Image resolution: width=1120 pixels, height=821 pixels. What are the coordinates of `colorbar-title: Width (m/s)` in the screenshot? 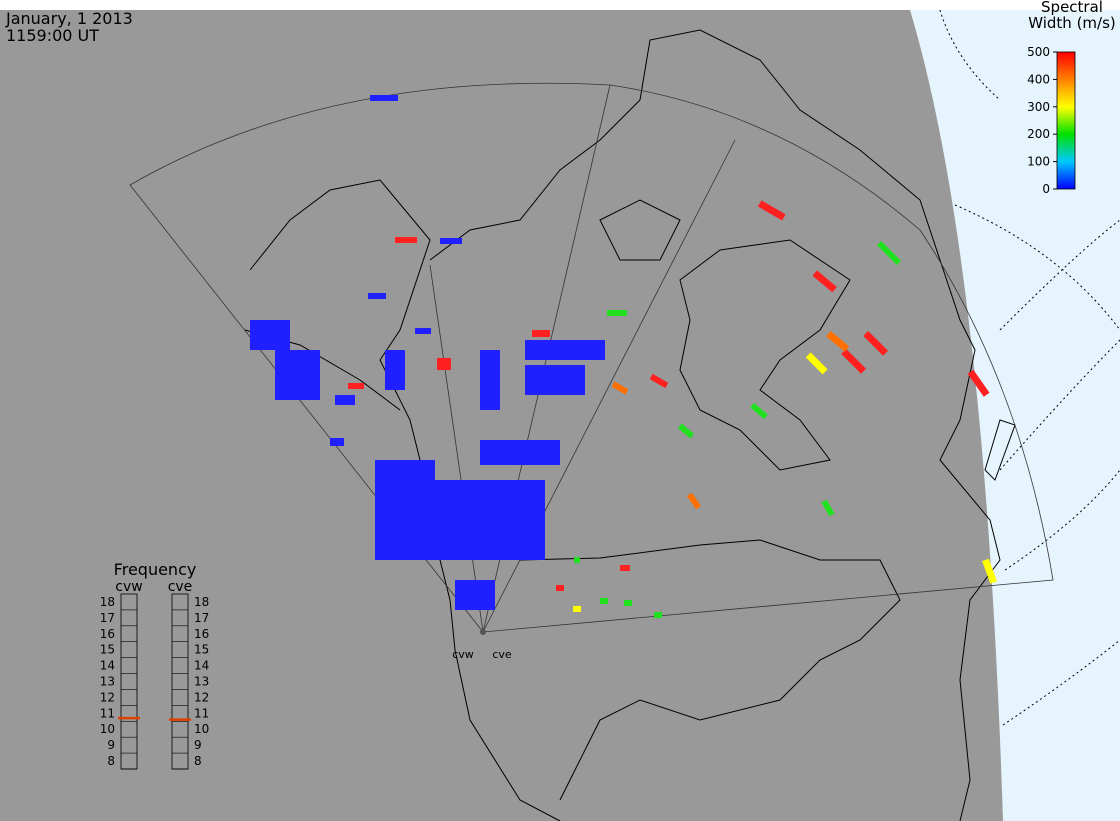 It's located at (1072, 23).